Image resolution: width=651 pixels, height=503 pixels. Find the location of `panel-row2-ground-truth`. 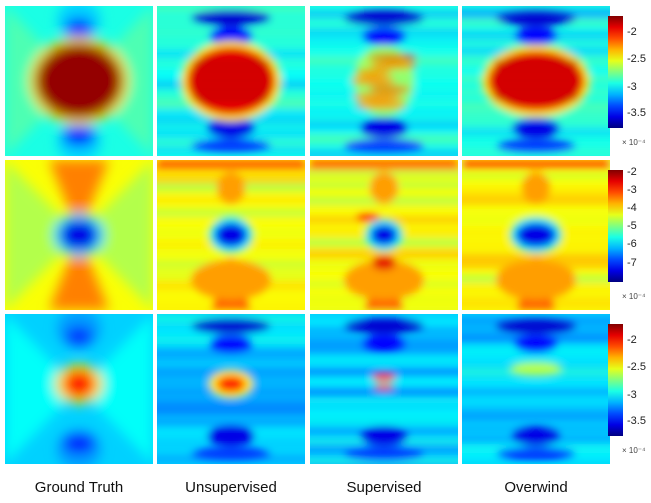

panel-row2-ground-truth is located at coordinates (79, 235).